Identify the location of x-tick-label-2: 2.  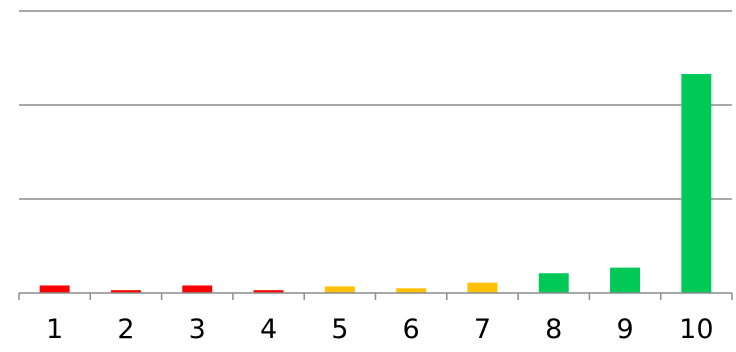
(125, 329).